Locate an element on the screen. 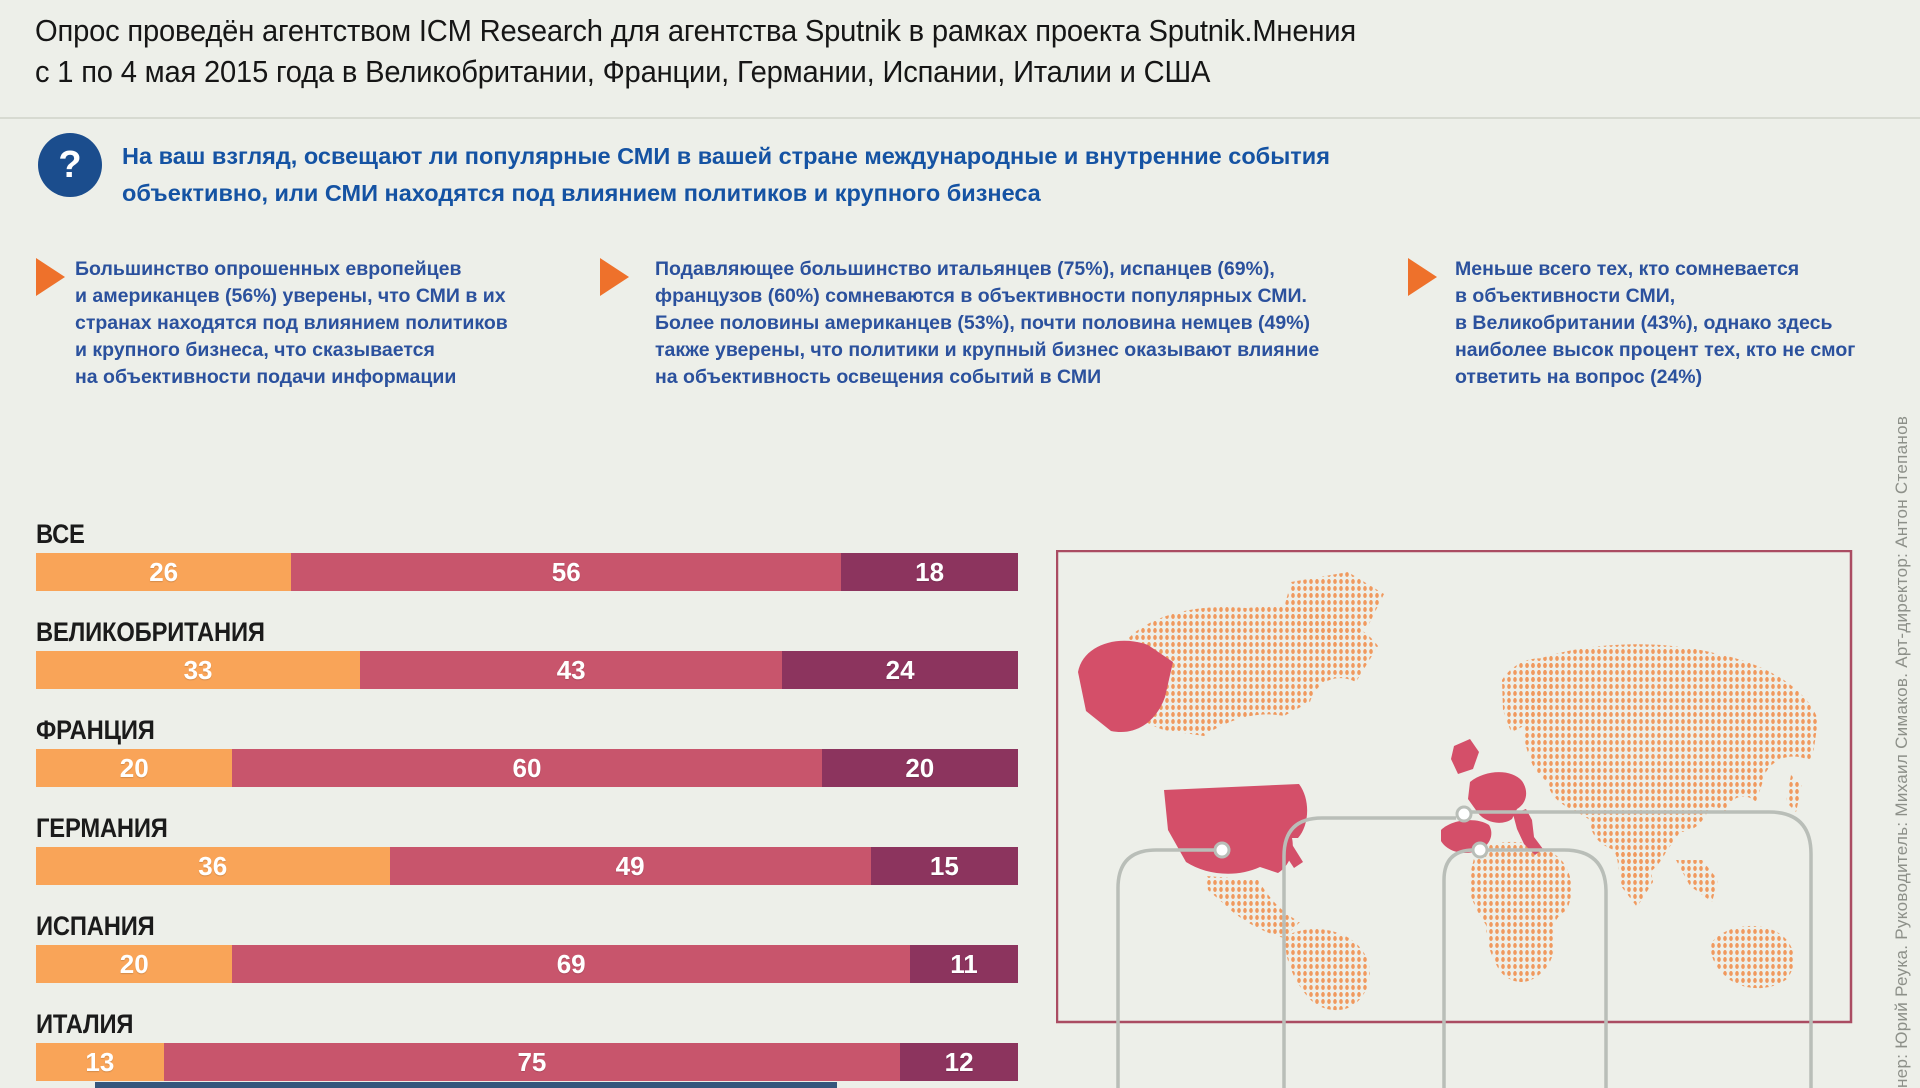 The width and height of the screenshot is (1920, 1088). bar-category-label: ИСПАНИЯ is located at coordinates (95, 926).